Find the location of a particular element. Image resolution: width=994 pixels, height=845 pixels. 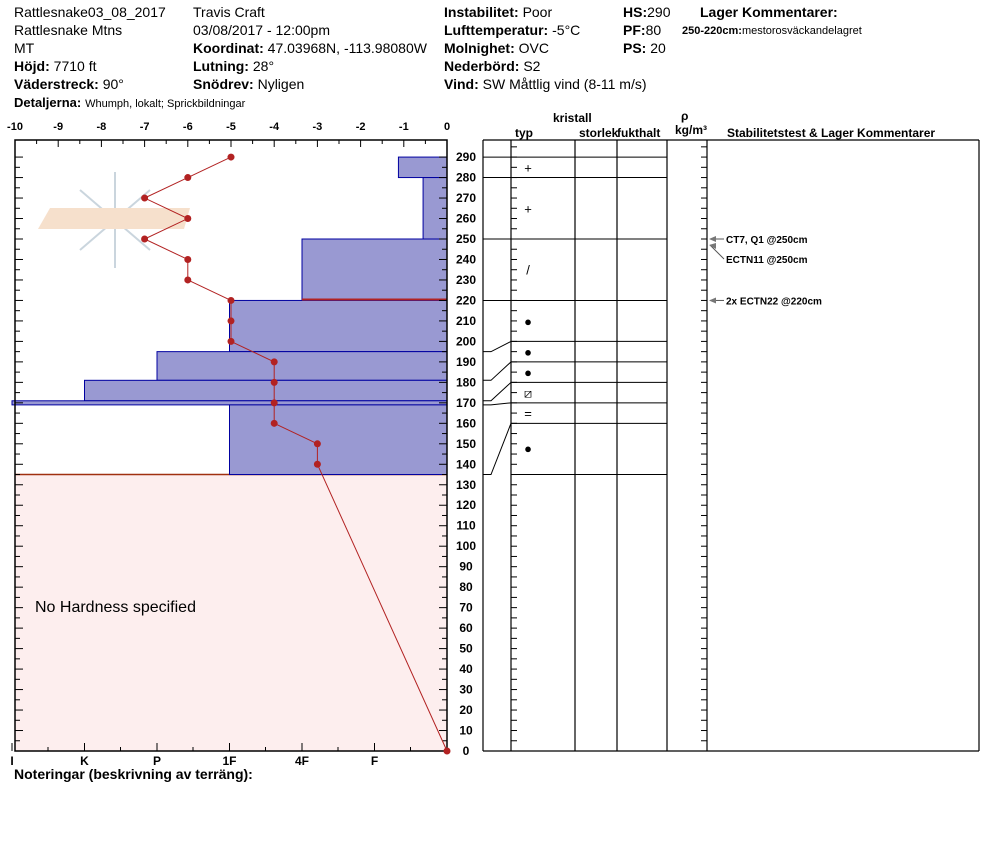

hardness-tick-label: 1F is located at coordinates (229, 761).